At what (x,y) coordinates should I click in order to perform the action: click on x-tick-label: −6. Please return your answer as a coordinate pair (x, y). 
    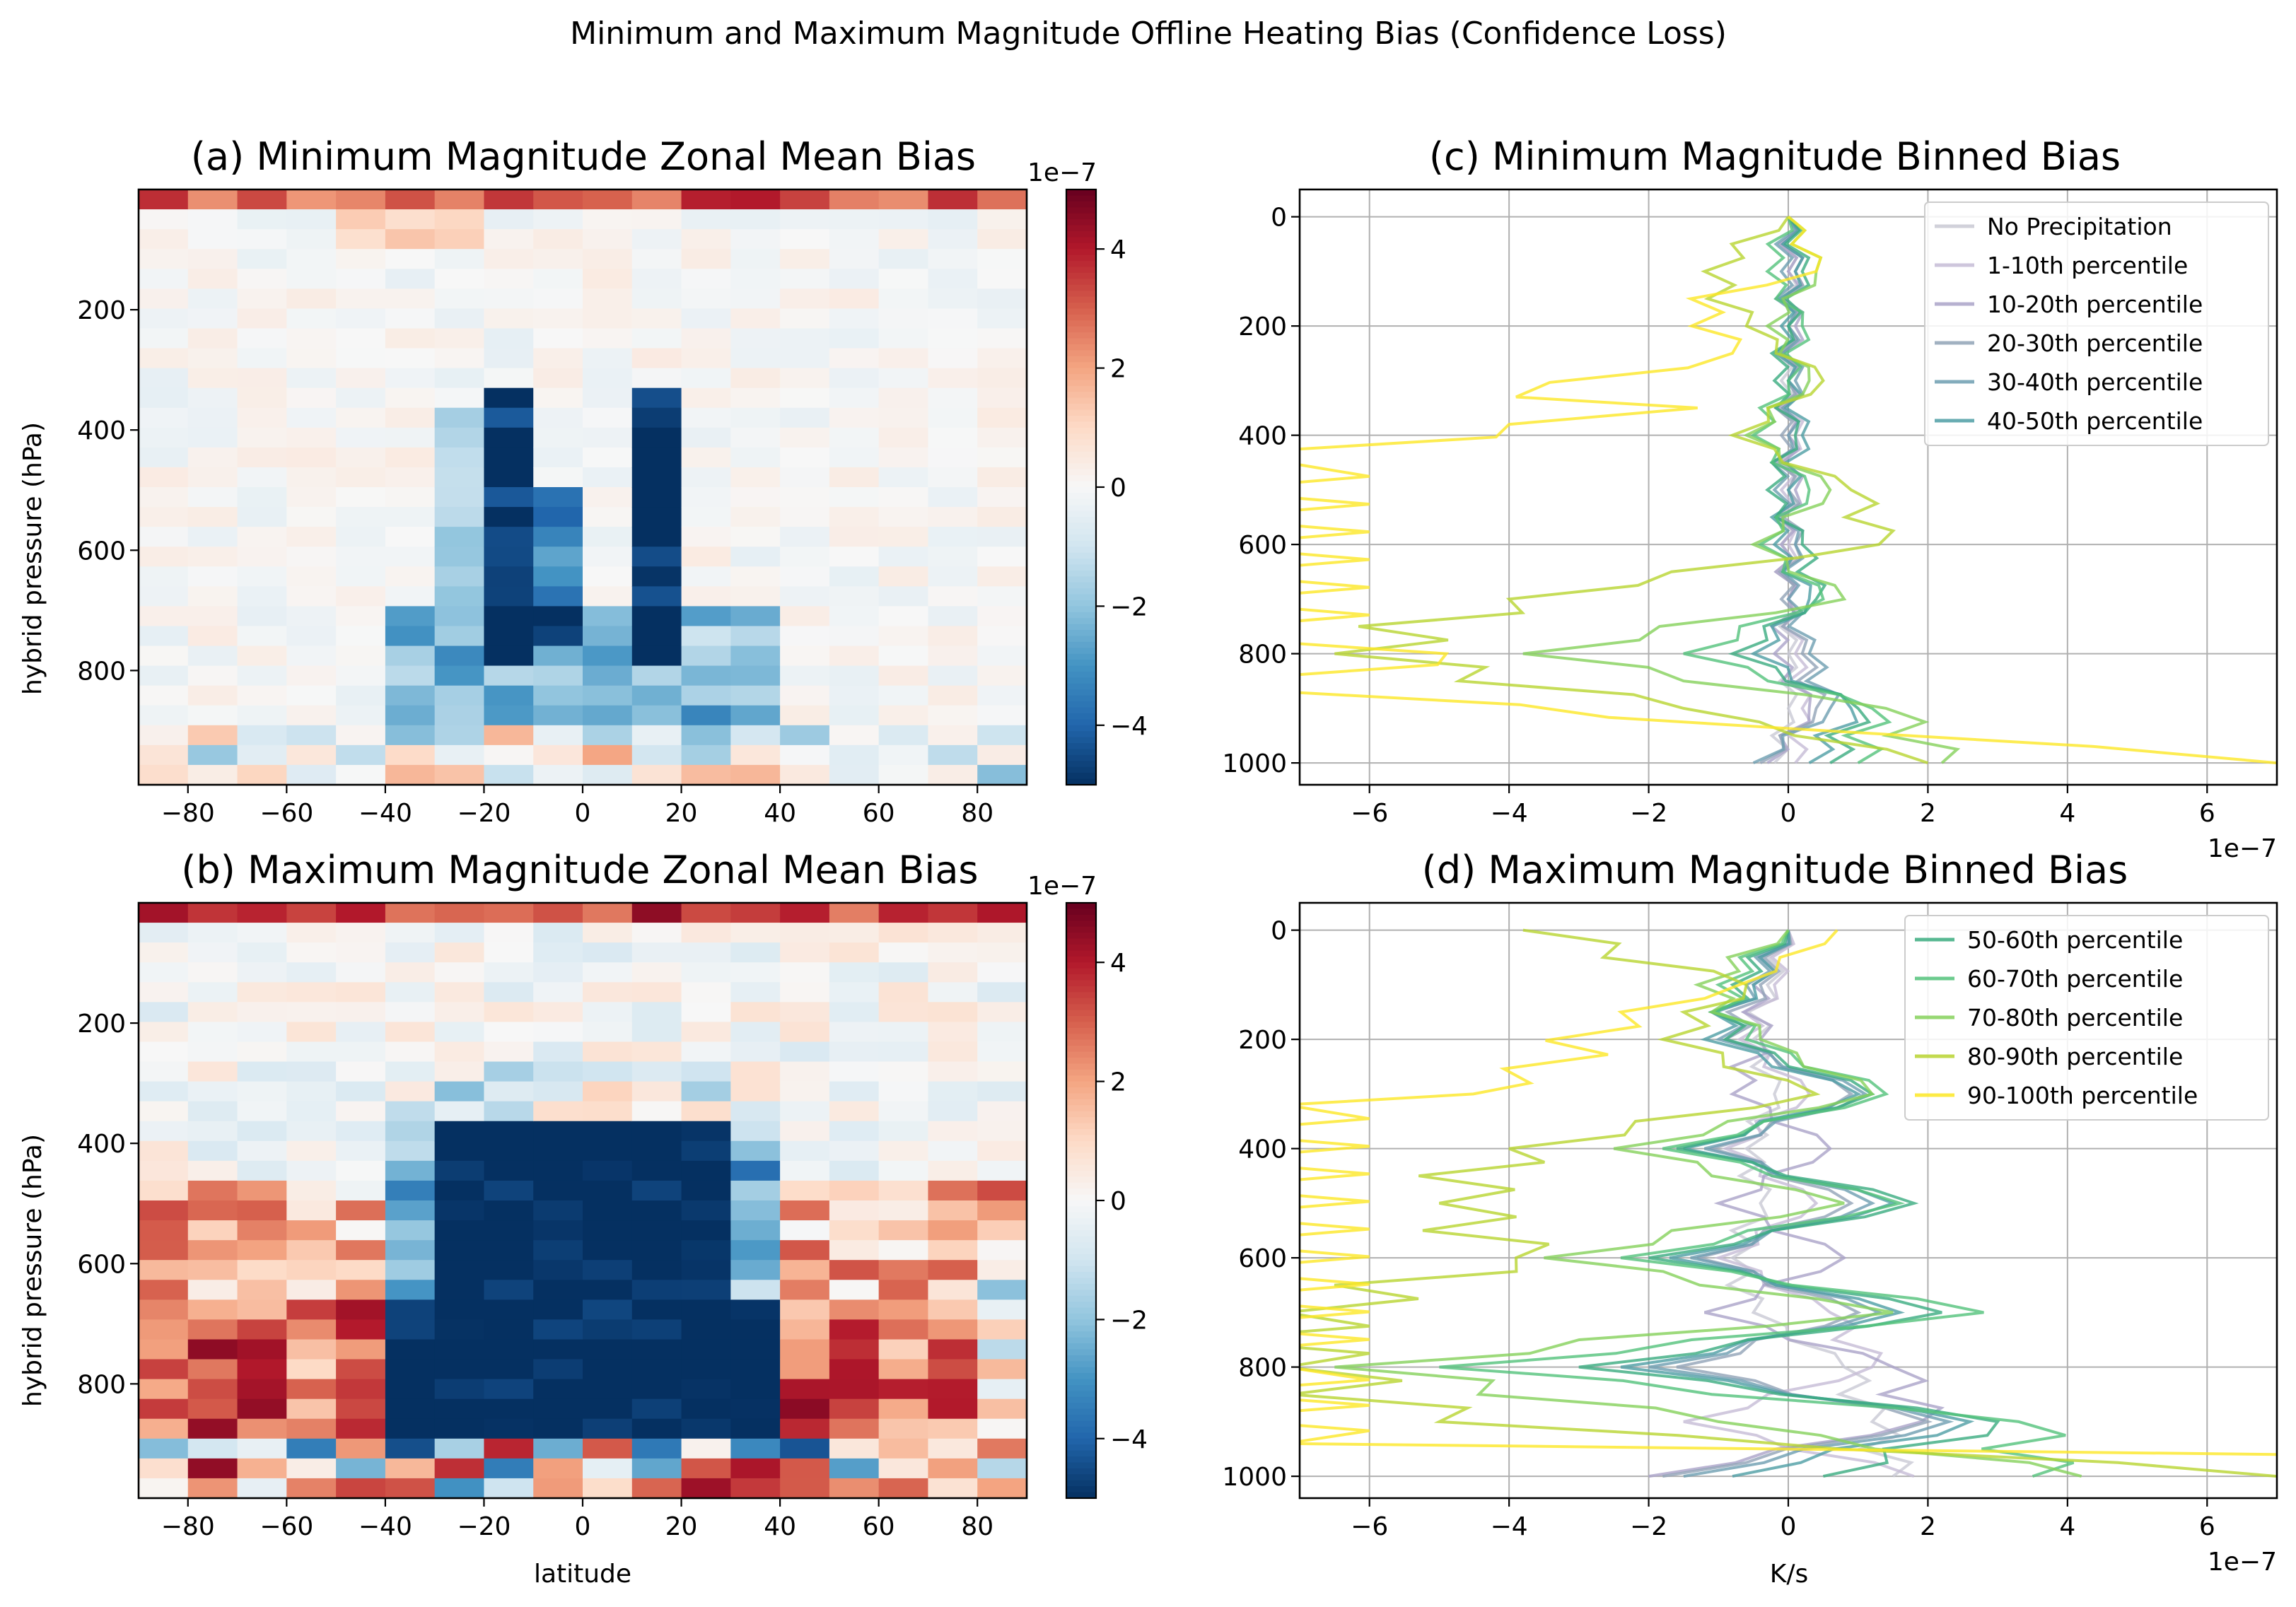
    Looking at the image, I should click on (1370, 1526).